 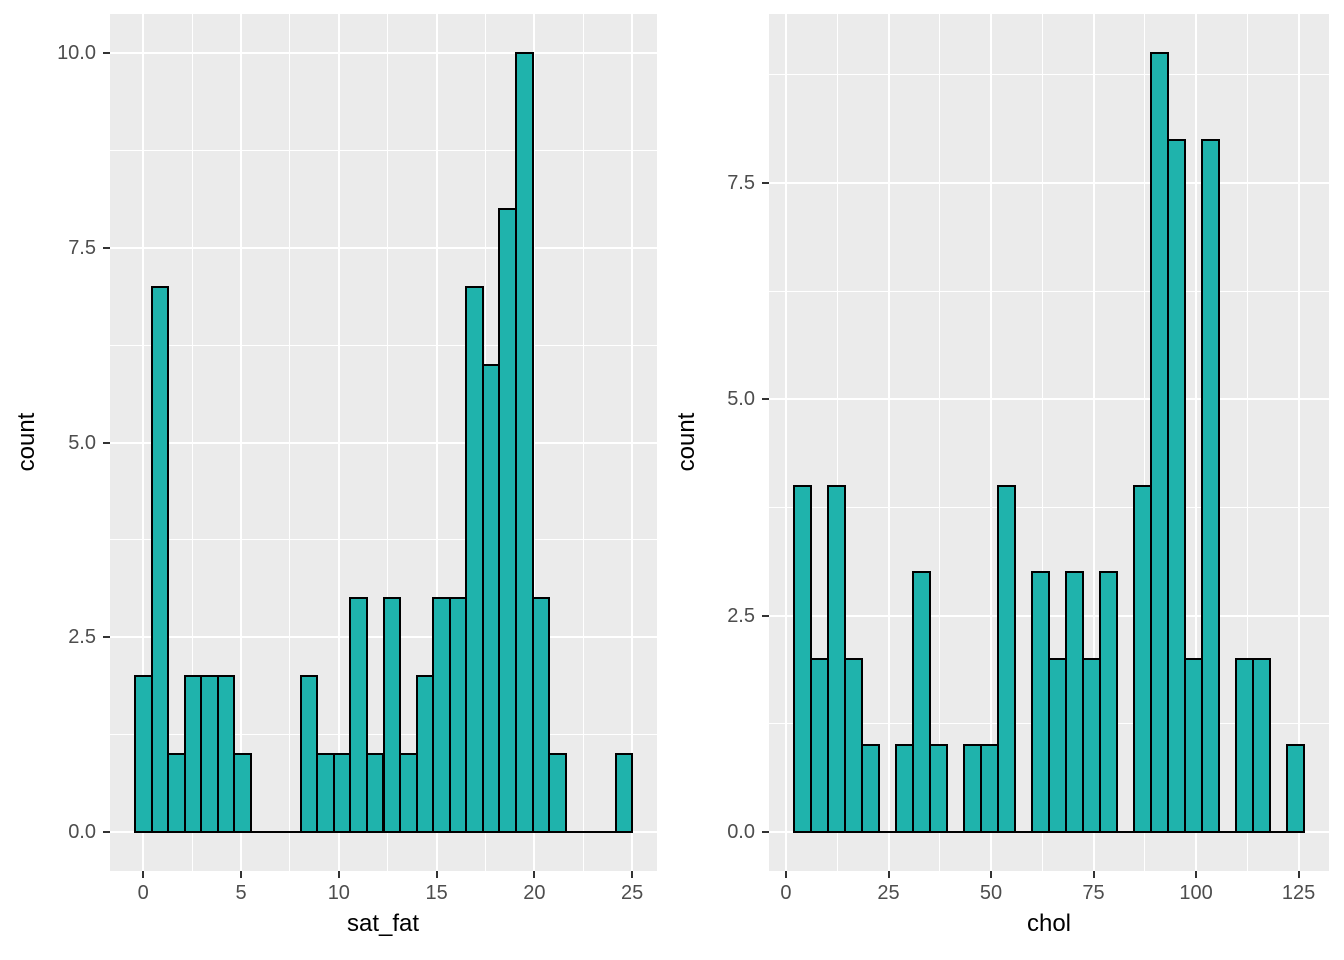 I want to click on x-tick-label: 125, so click(x=1298, y=893).